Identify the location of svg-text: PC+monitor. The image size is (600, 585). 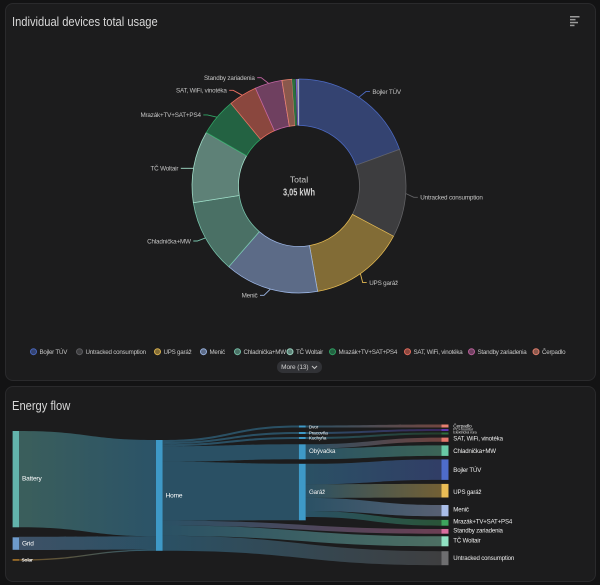
(463, 429).